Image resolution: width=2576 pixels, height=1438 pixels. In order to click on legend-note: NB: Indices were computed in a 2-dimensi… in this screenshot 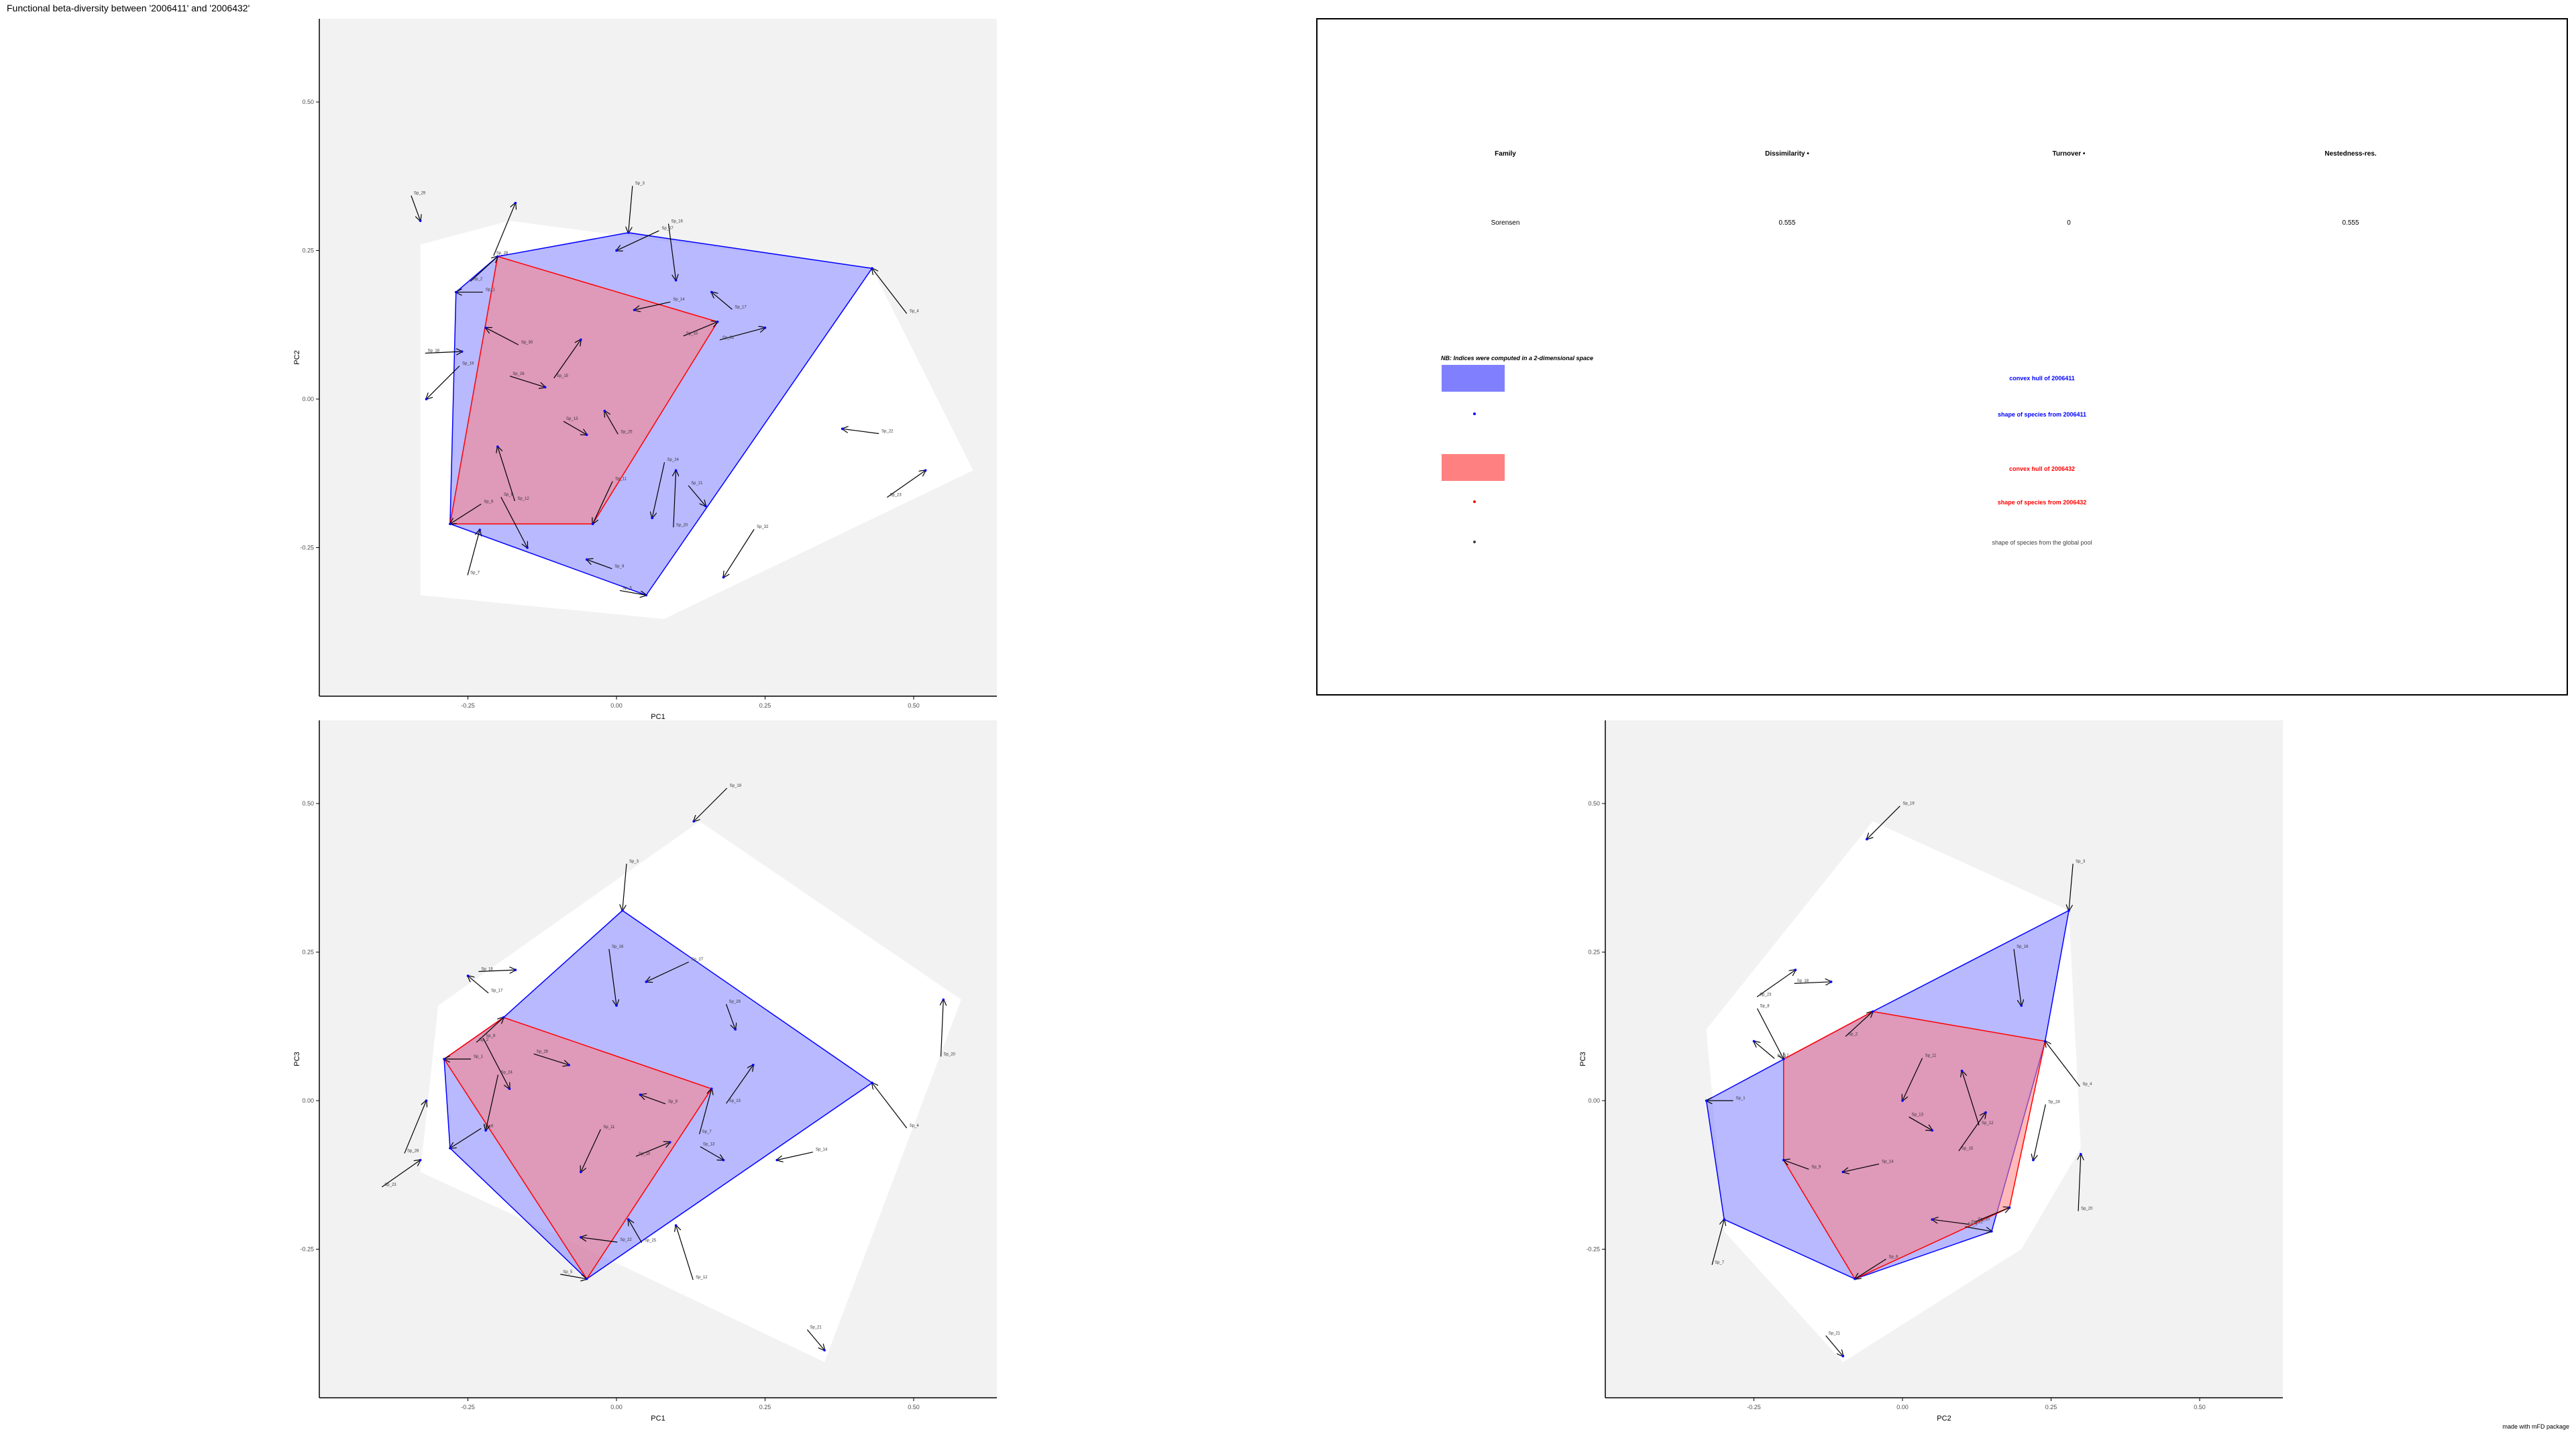, I will do `click(1517, 359)`.